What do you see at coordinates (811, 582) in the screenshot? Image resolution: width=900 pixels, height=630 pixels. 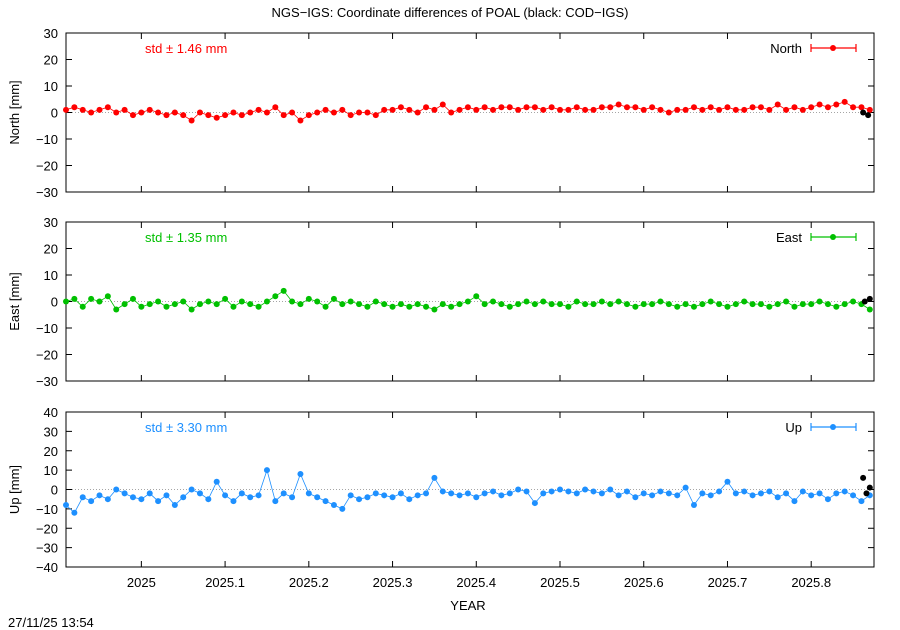 I see `x-tick-label: 2025.8` at bounding box center [811, 582].